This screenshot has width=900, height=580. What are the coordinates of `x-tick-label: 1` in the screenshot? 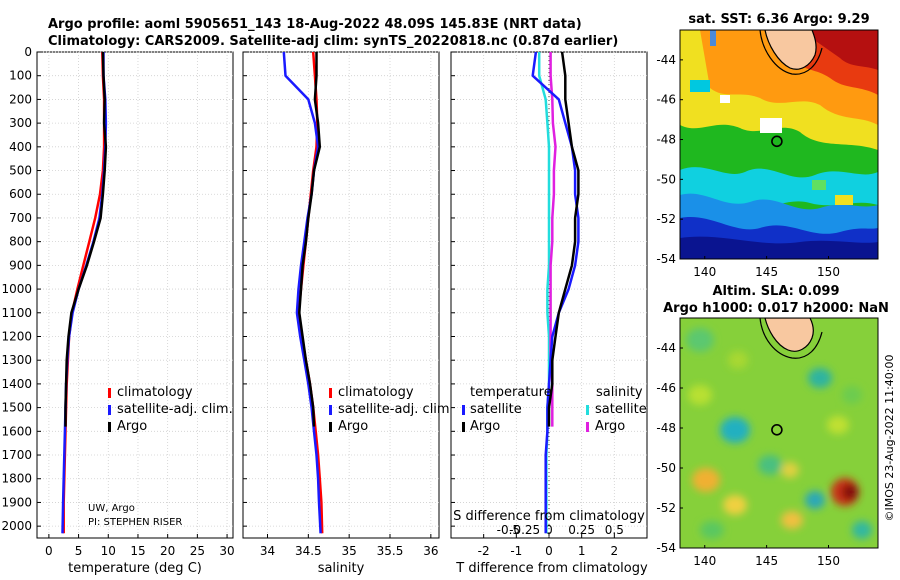 It's located at (582, 551).